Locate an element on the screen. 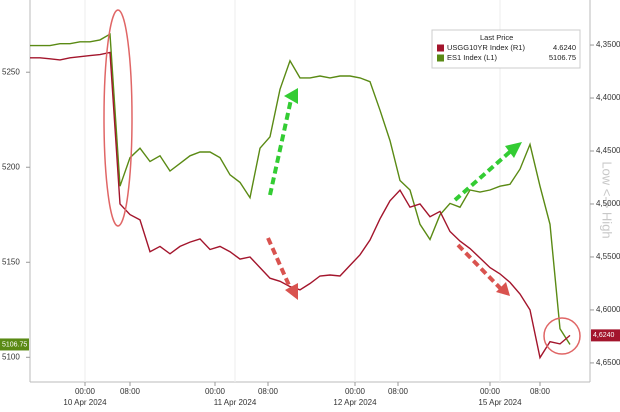  y2-tick-label: 4,6500 is located at coordinates (608, 362).